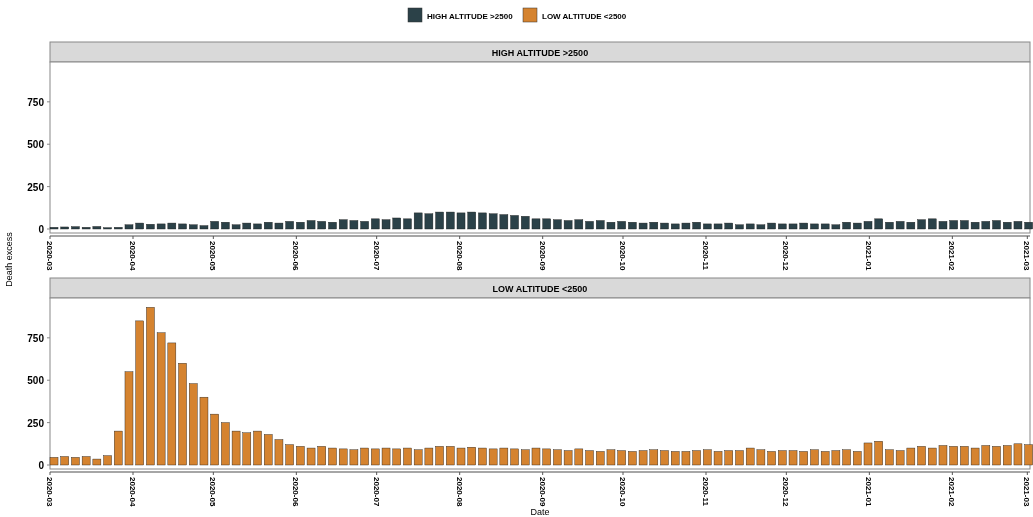  Describe the element at coordinates (540, 53) in the screenshot. I see `chart-title: HIGH ALTITUDE >2500` at that location.